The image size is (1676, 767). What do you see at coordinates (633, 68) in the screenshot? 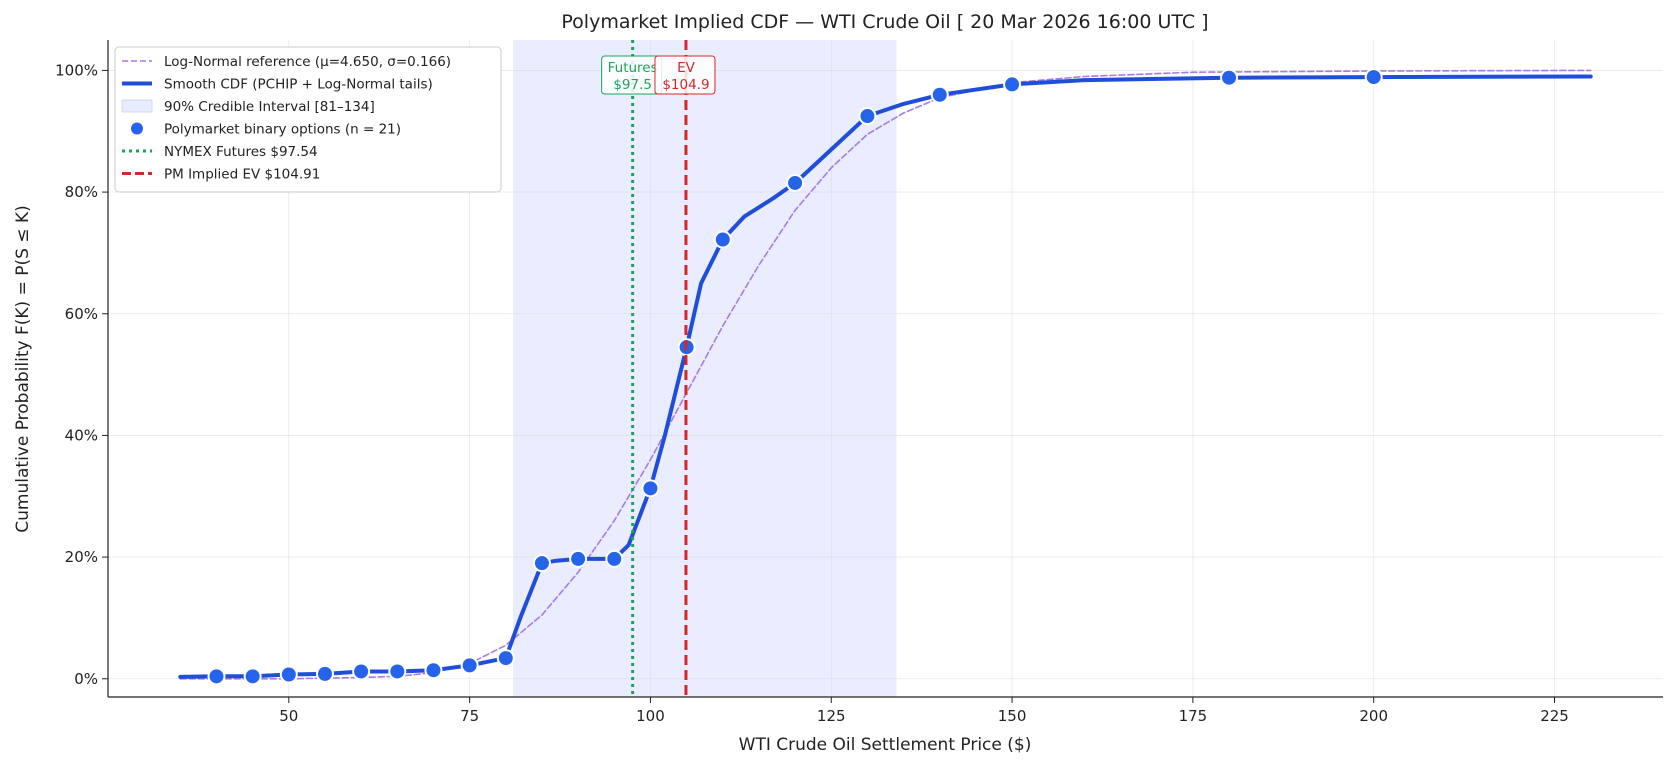
I see `futures-annotation-text: Futures` at bounding box center [633, 68].